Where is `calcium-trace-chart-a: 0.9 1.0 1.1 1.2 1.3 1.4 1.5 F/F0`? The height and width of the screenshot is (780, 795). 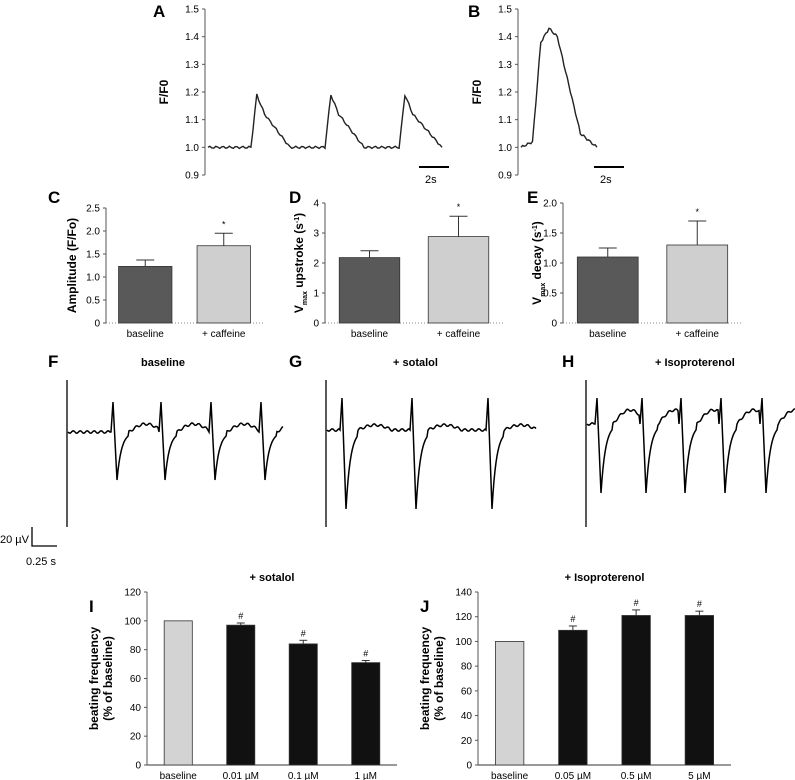 calcium-trace-chart-a: 0.9 1.0 1.1 1.2 1.3 1.4 1.5 F/F0 is located at coordinates (300, 93).